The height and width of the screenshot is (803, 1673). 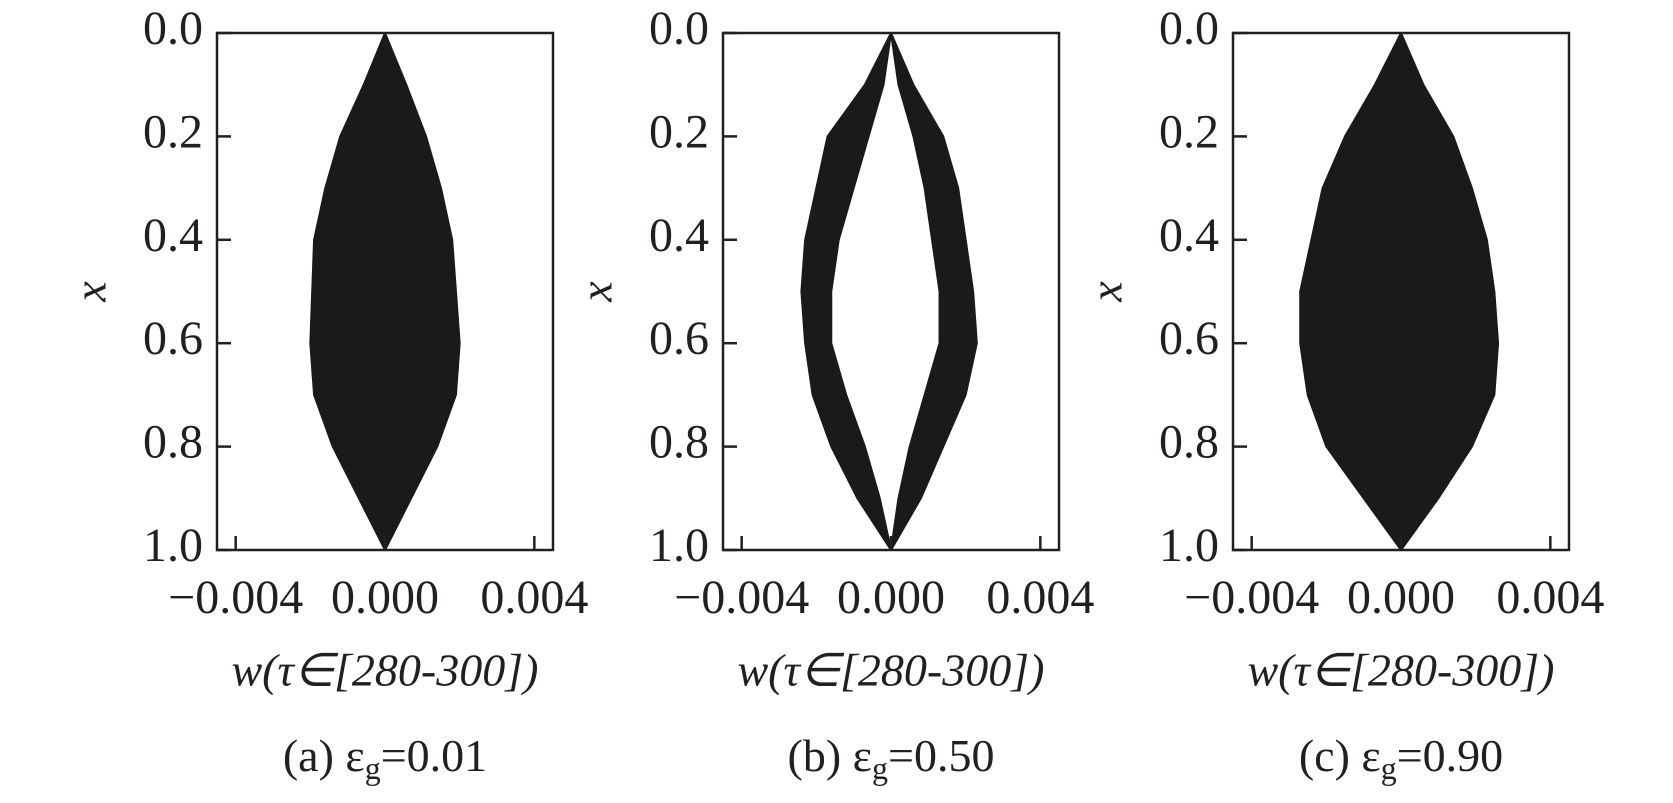 What do you see at coordinates (1450, 755) in the screenshot?
I see `caption-suffix: =0.90` at bounding box center [1450, 755].